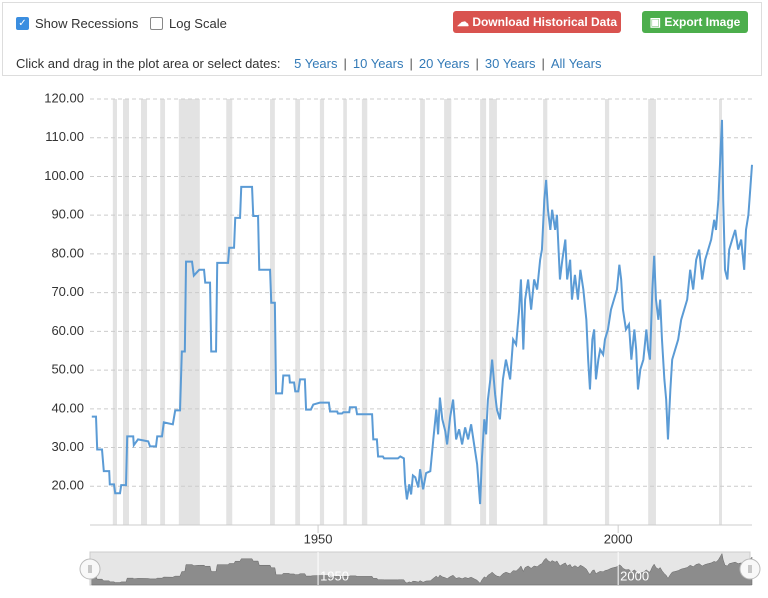  What do you see at coordinates (378, 63) in the screenshot?
I see `range-link: 10 Years` at bounding box center [378, 63].